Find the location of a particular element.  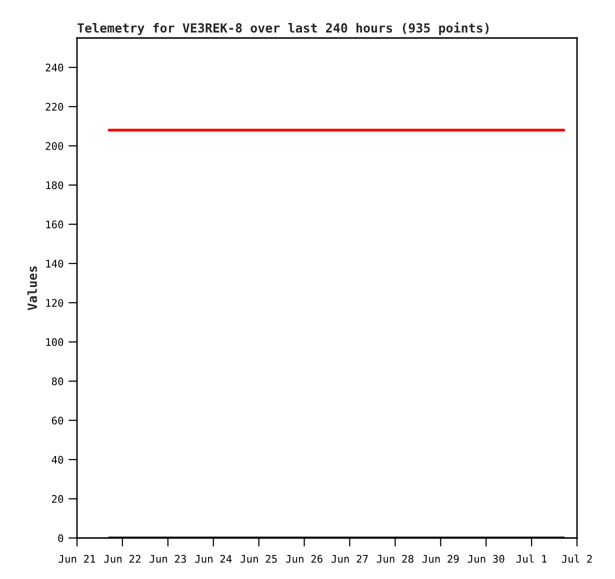

x-tick-label: Jun 28 is located at coordinates (395, 558).